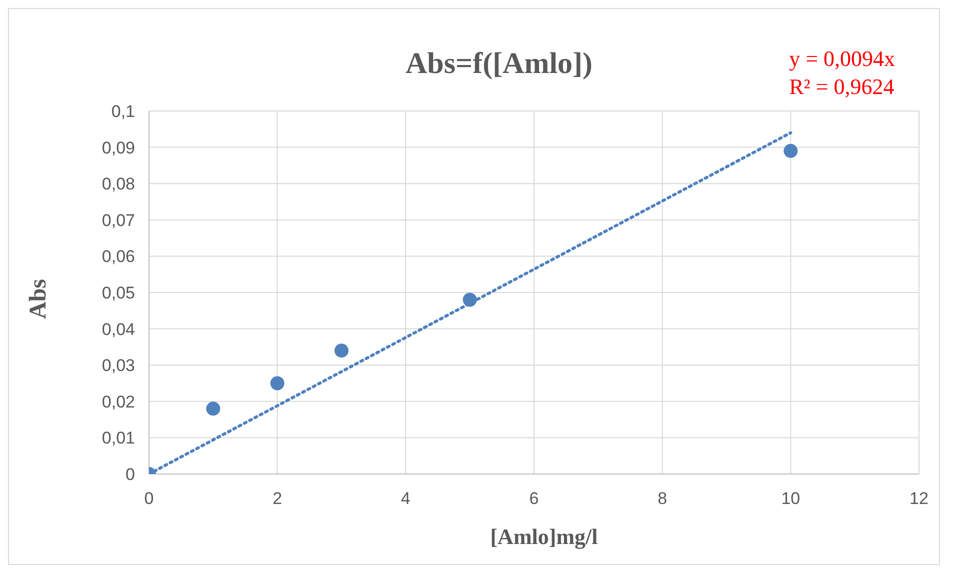  What do you see at coordinates (842, 87) in the screenshot?
I see `text: R² = 0,9624` at bounding box center [842, 87].